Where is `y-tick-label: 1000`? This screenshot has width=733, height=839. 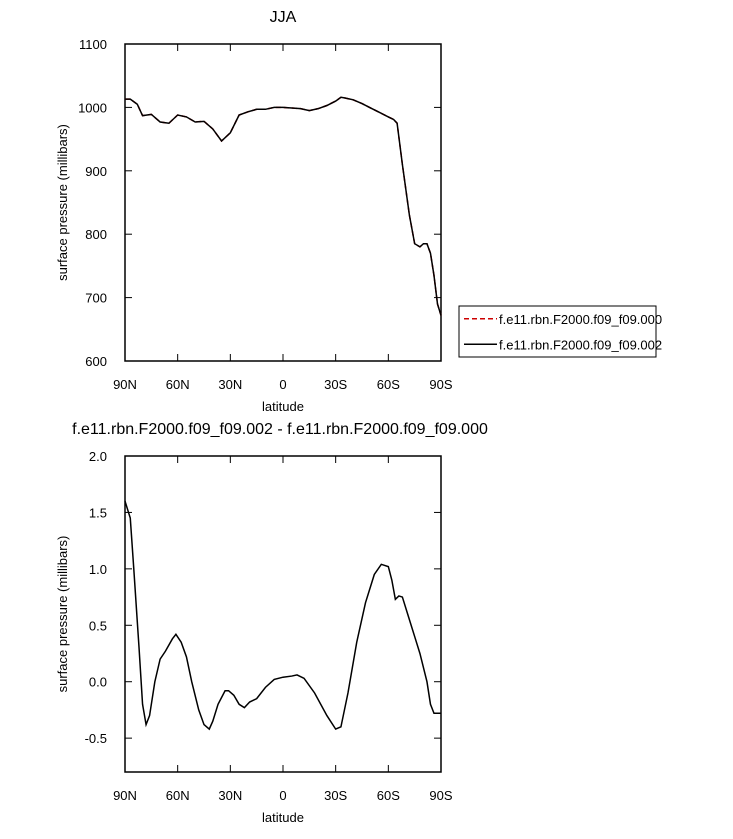
y-tick-label: 1000 is located at coordinates (92, 107).